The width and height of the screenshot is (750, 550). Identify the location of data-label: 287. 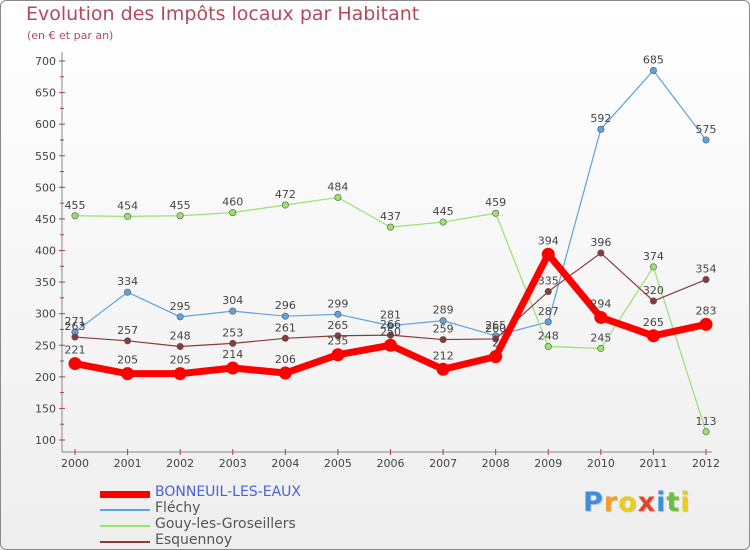
(548, 311).